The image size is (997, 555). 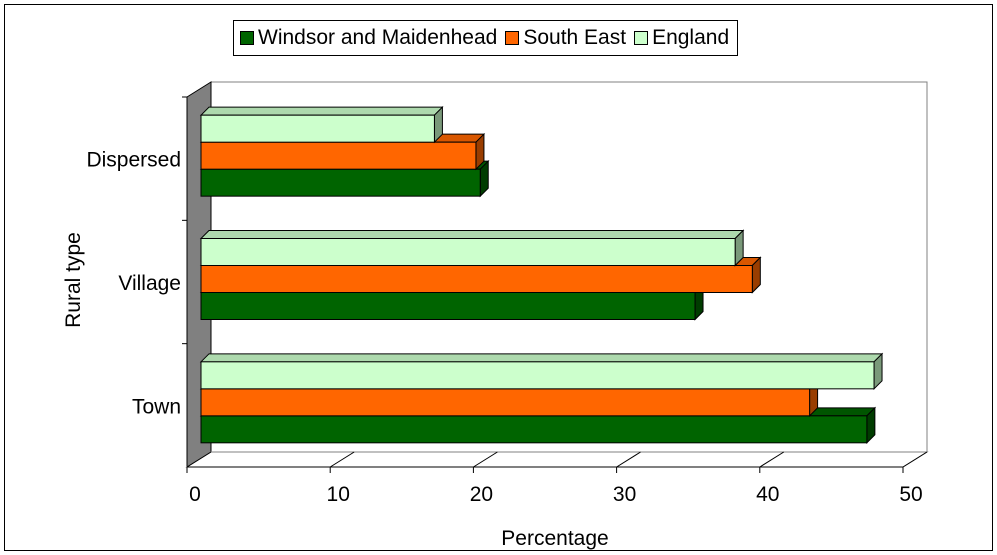 What do you see at coordinates (149, 283) in the screenshot?
I see `y-tick-label: Village` at bounding box center [149, 283].